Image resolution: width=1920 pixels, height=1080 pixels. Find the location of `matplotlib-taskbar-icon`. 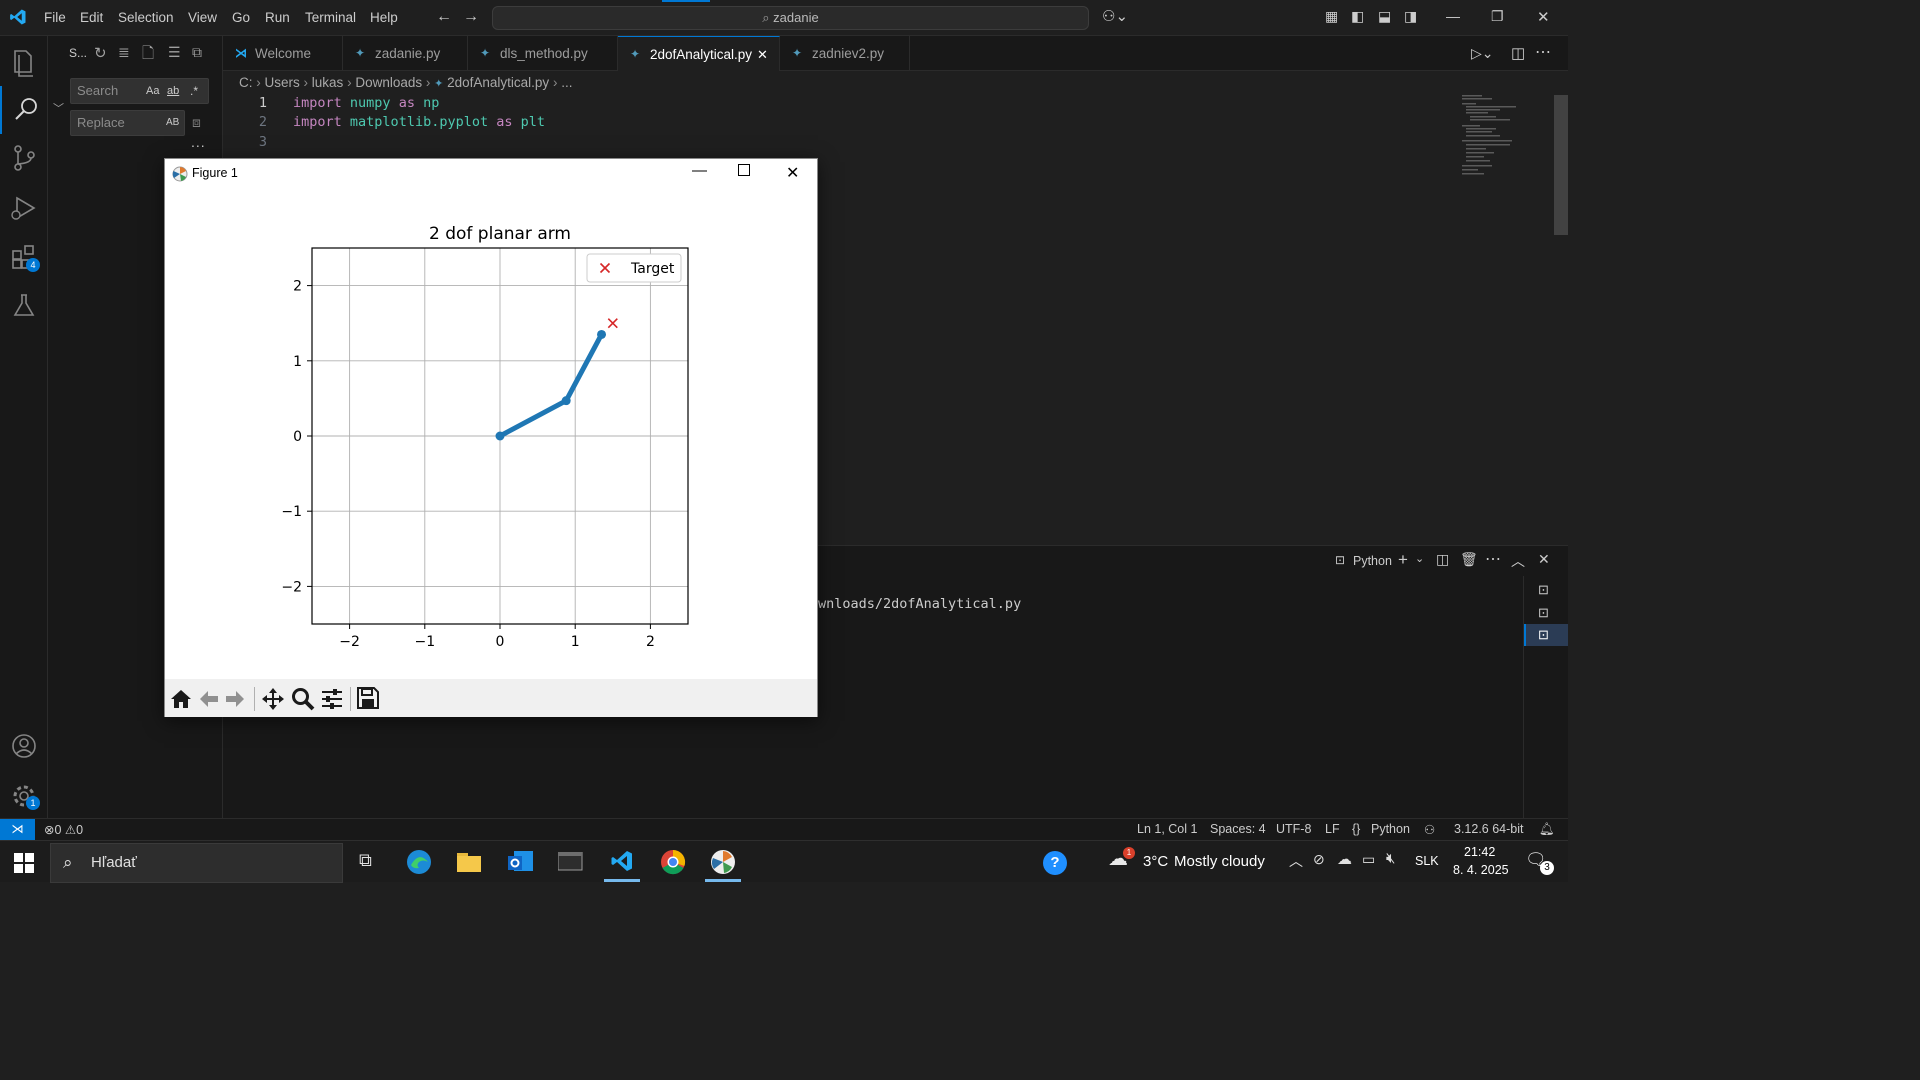

matplotlib-taskbar-icon is located at coordinates (723, 862).